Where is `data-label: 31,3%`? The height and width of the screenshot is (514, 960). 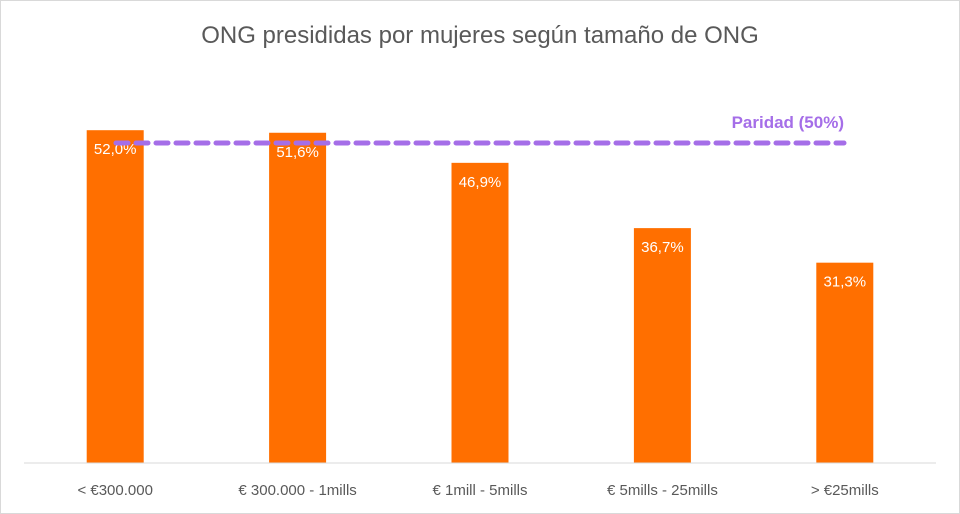
data-label: 31,3% is located at coordinates (845, 282).